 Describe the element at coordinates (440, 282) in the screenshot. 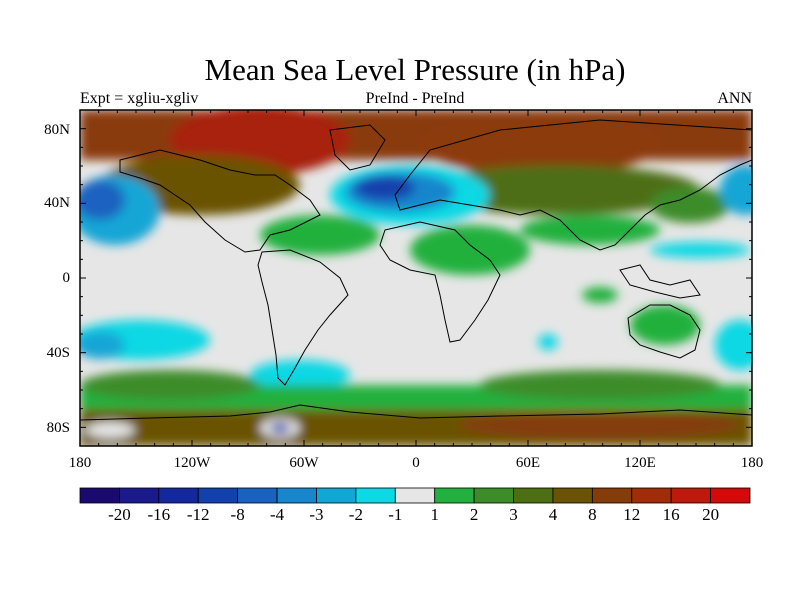

I see `coast-africa` at that location.